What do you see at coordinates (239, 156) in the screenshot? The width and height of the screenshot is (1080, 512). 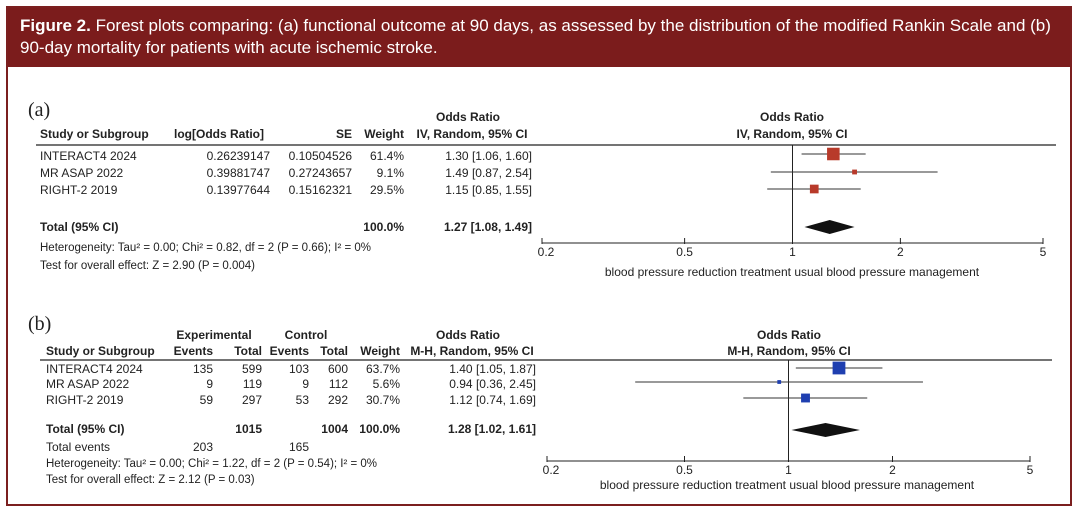 I see `a-row-logor: 0.26239147` at bounding box center [239, 156].